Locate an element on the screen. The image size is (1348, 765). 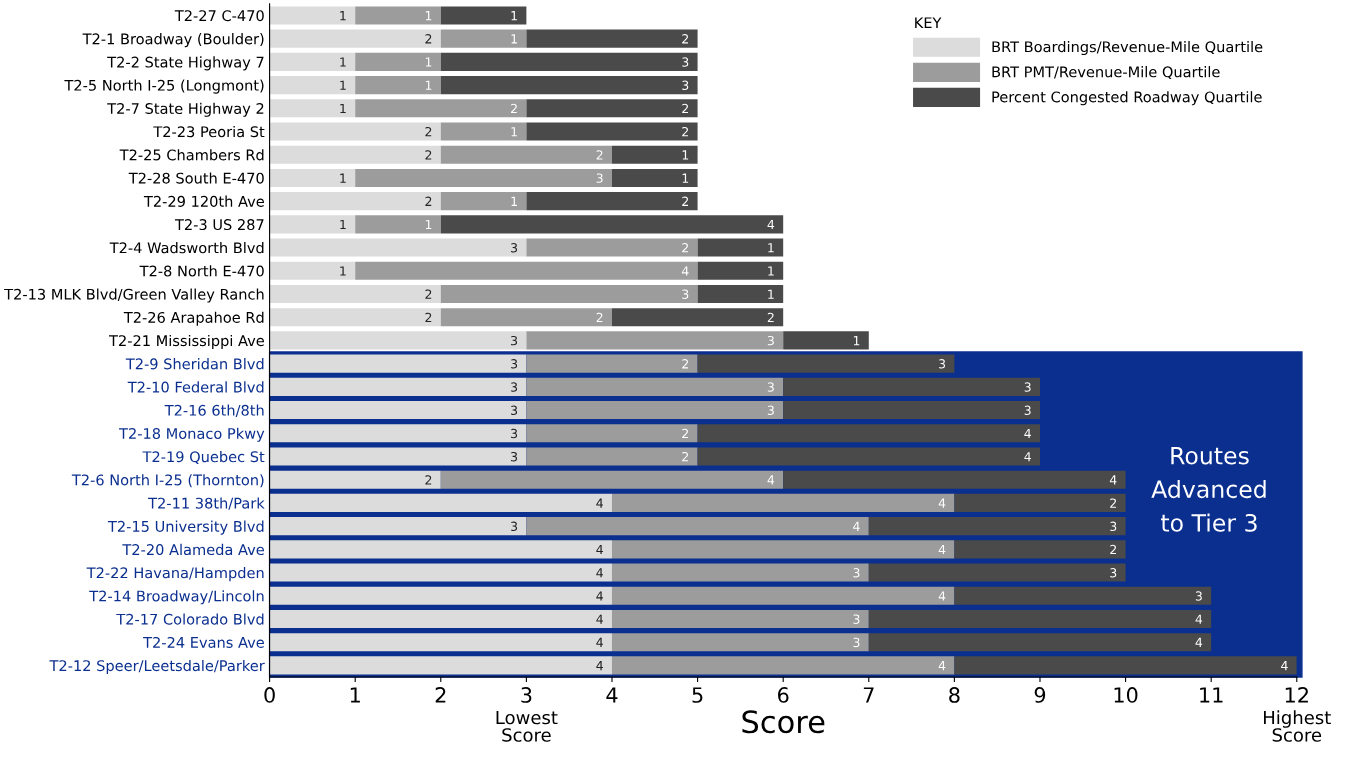
y-tick-label: T2-24 Evans Ave is located at coordinates (203, 642).